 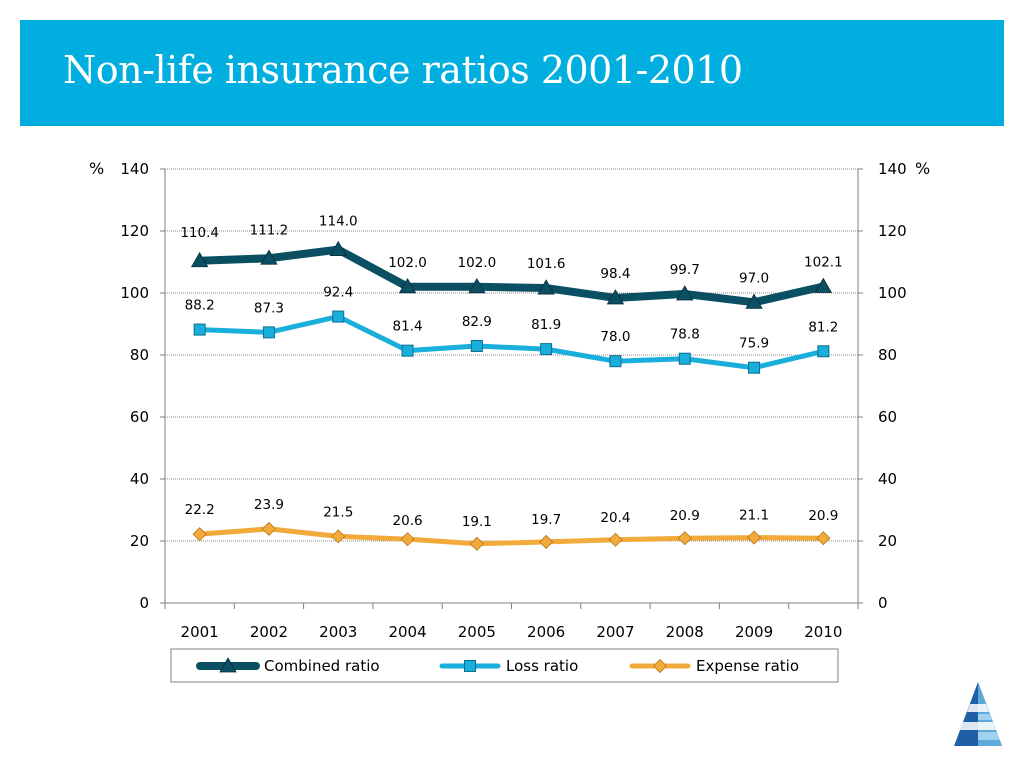 I want to click on y-left-tick-label: 100, so click(x=134, y=293).